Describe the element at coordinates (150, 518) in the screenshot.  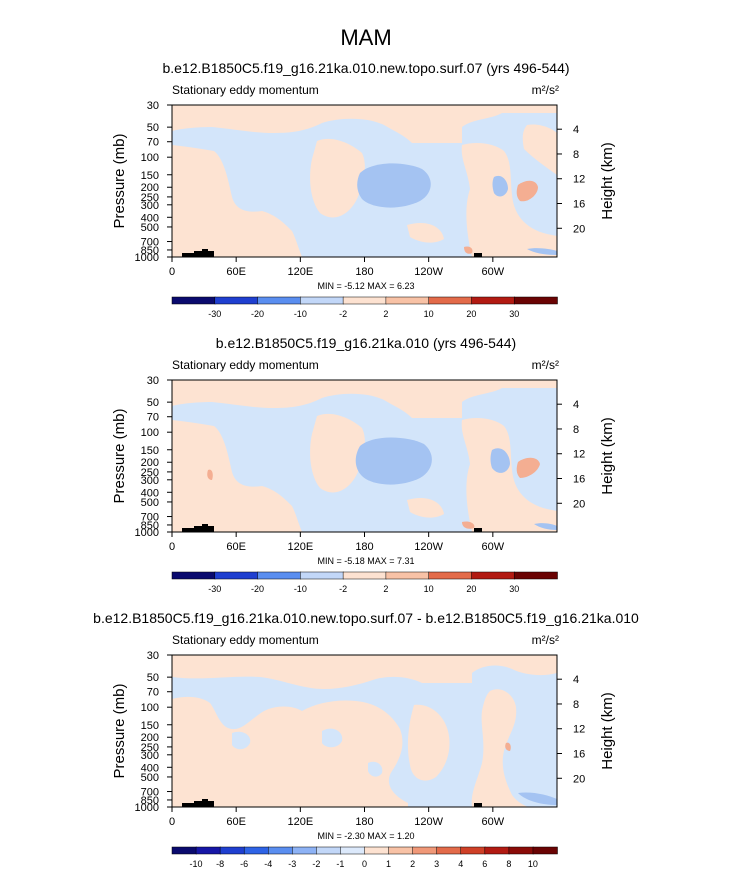
I see `panel-2-y-tick-label: 700` at that location.